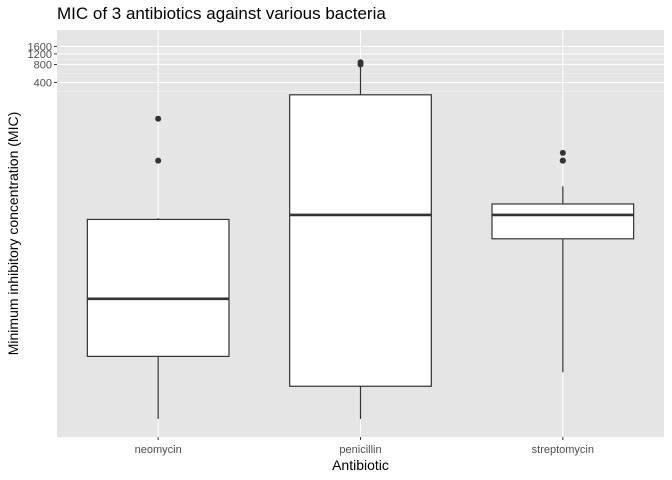  What do you see at coordinates (43, 65) in the screenshot?
I see `y-tick-label: 800` at bounding box center [43, 65].